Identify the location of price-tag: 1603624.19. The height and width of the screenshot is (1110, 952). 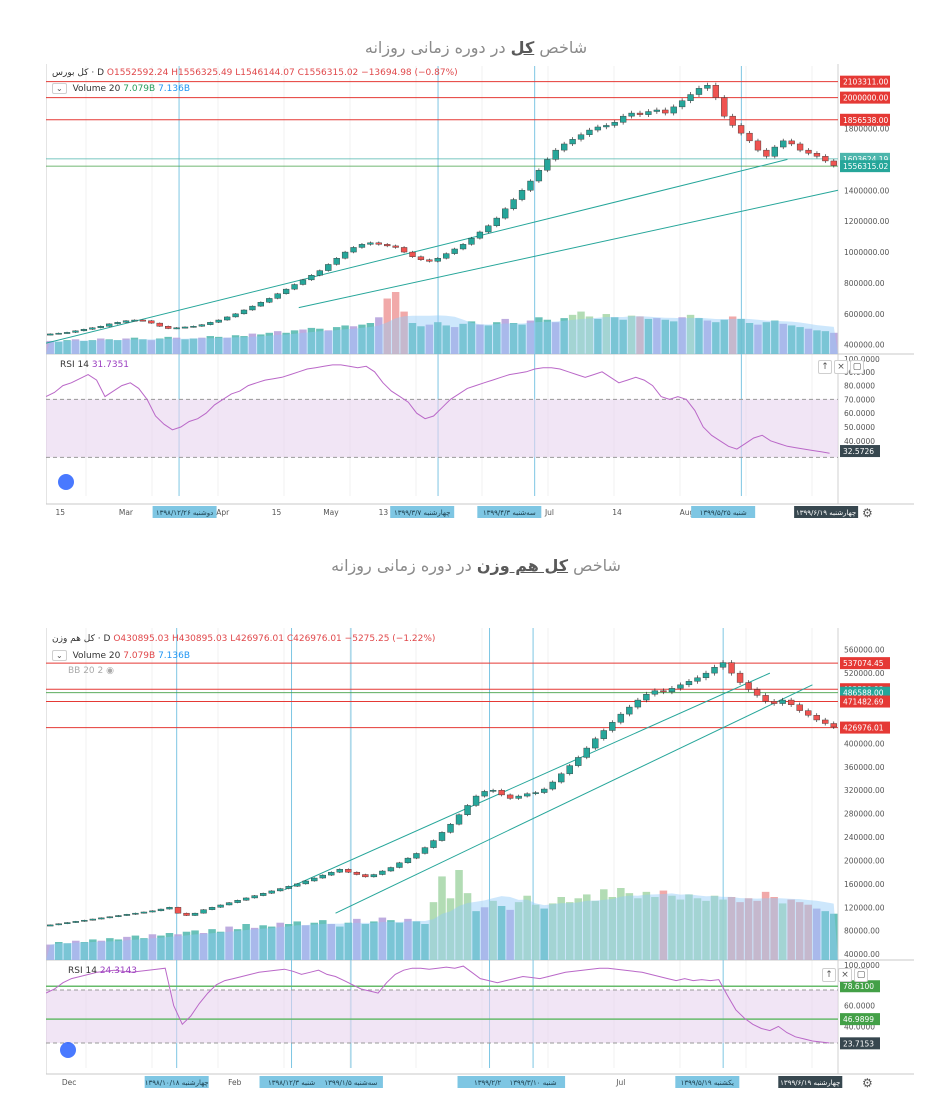
(866, 159).